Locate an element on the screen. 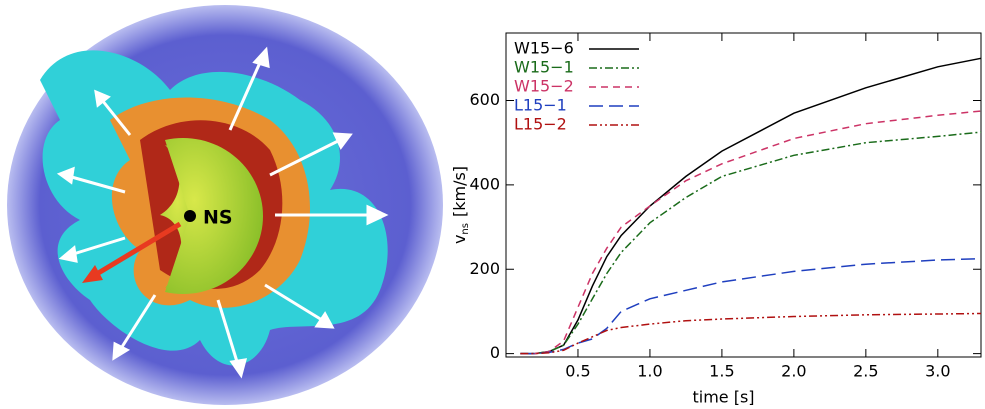  y-axis-label-part: ns is located at coordinates (465, 229).